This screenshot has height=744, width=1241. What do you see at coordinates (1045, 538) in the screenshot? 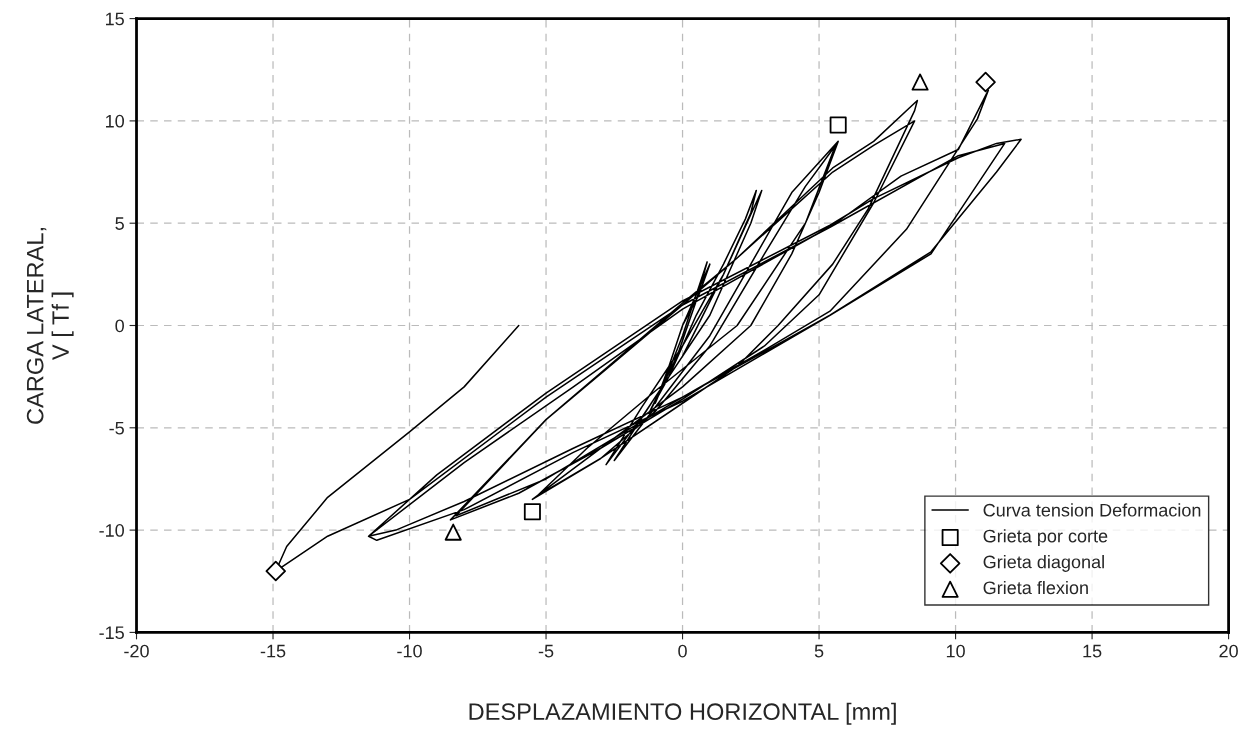
I see `legend-label: Grieta por corte` at bounding box center [1045, 538].